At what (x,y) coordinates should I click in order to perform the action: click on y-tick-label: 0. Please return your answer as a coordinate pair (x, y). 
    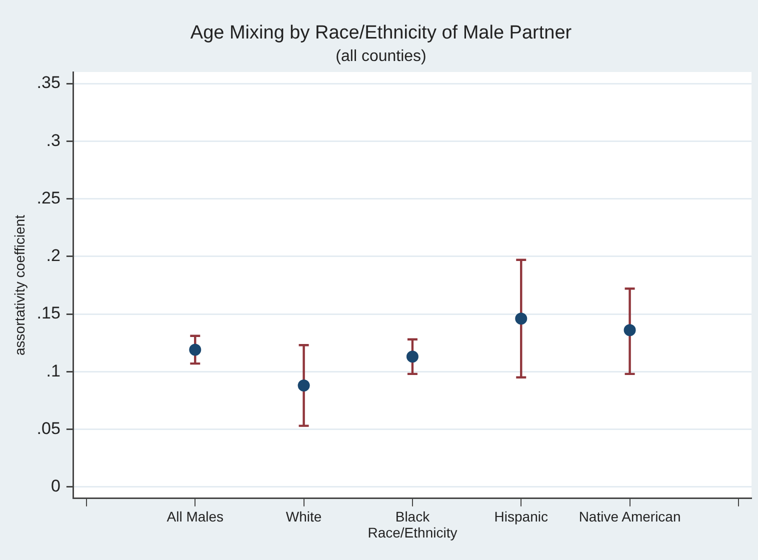
    Looking at the image, I should click on (55, 486).